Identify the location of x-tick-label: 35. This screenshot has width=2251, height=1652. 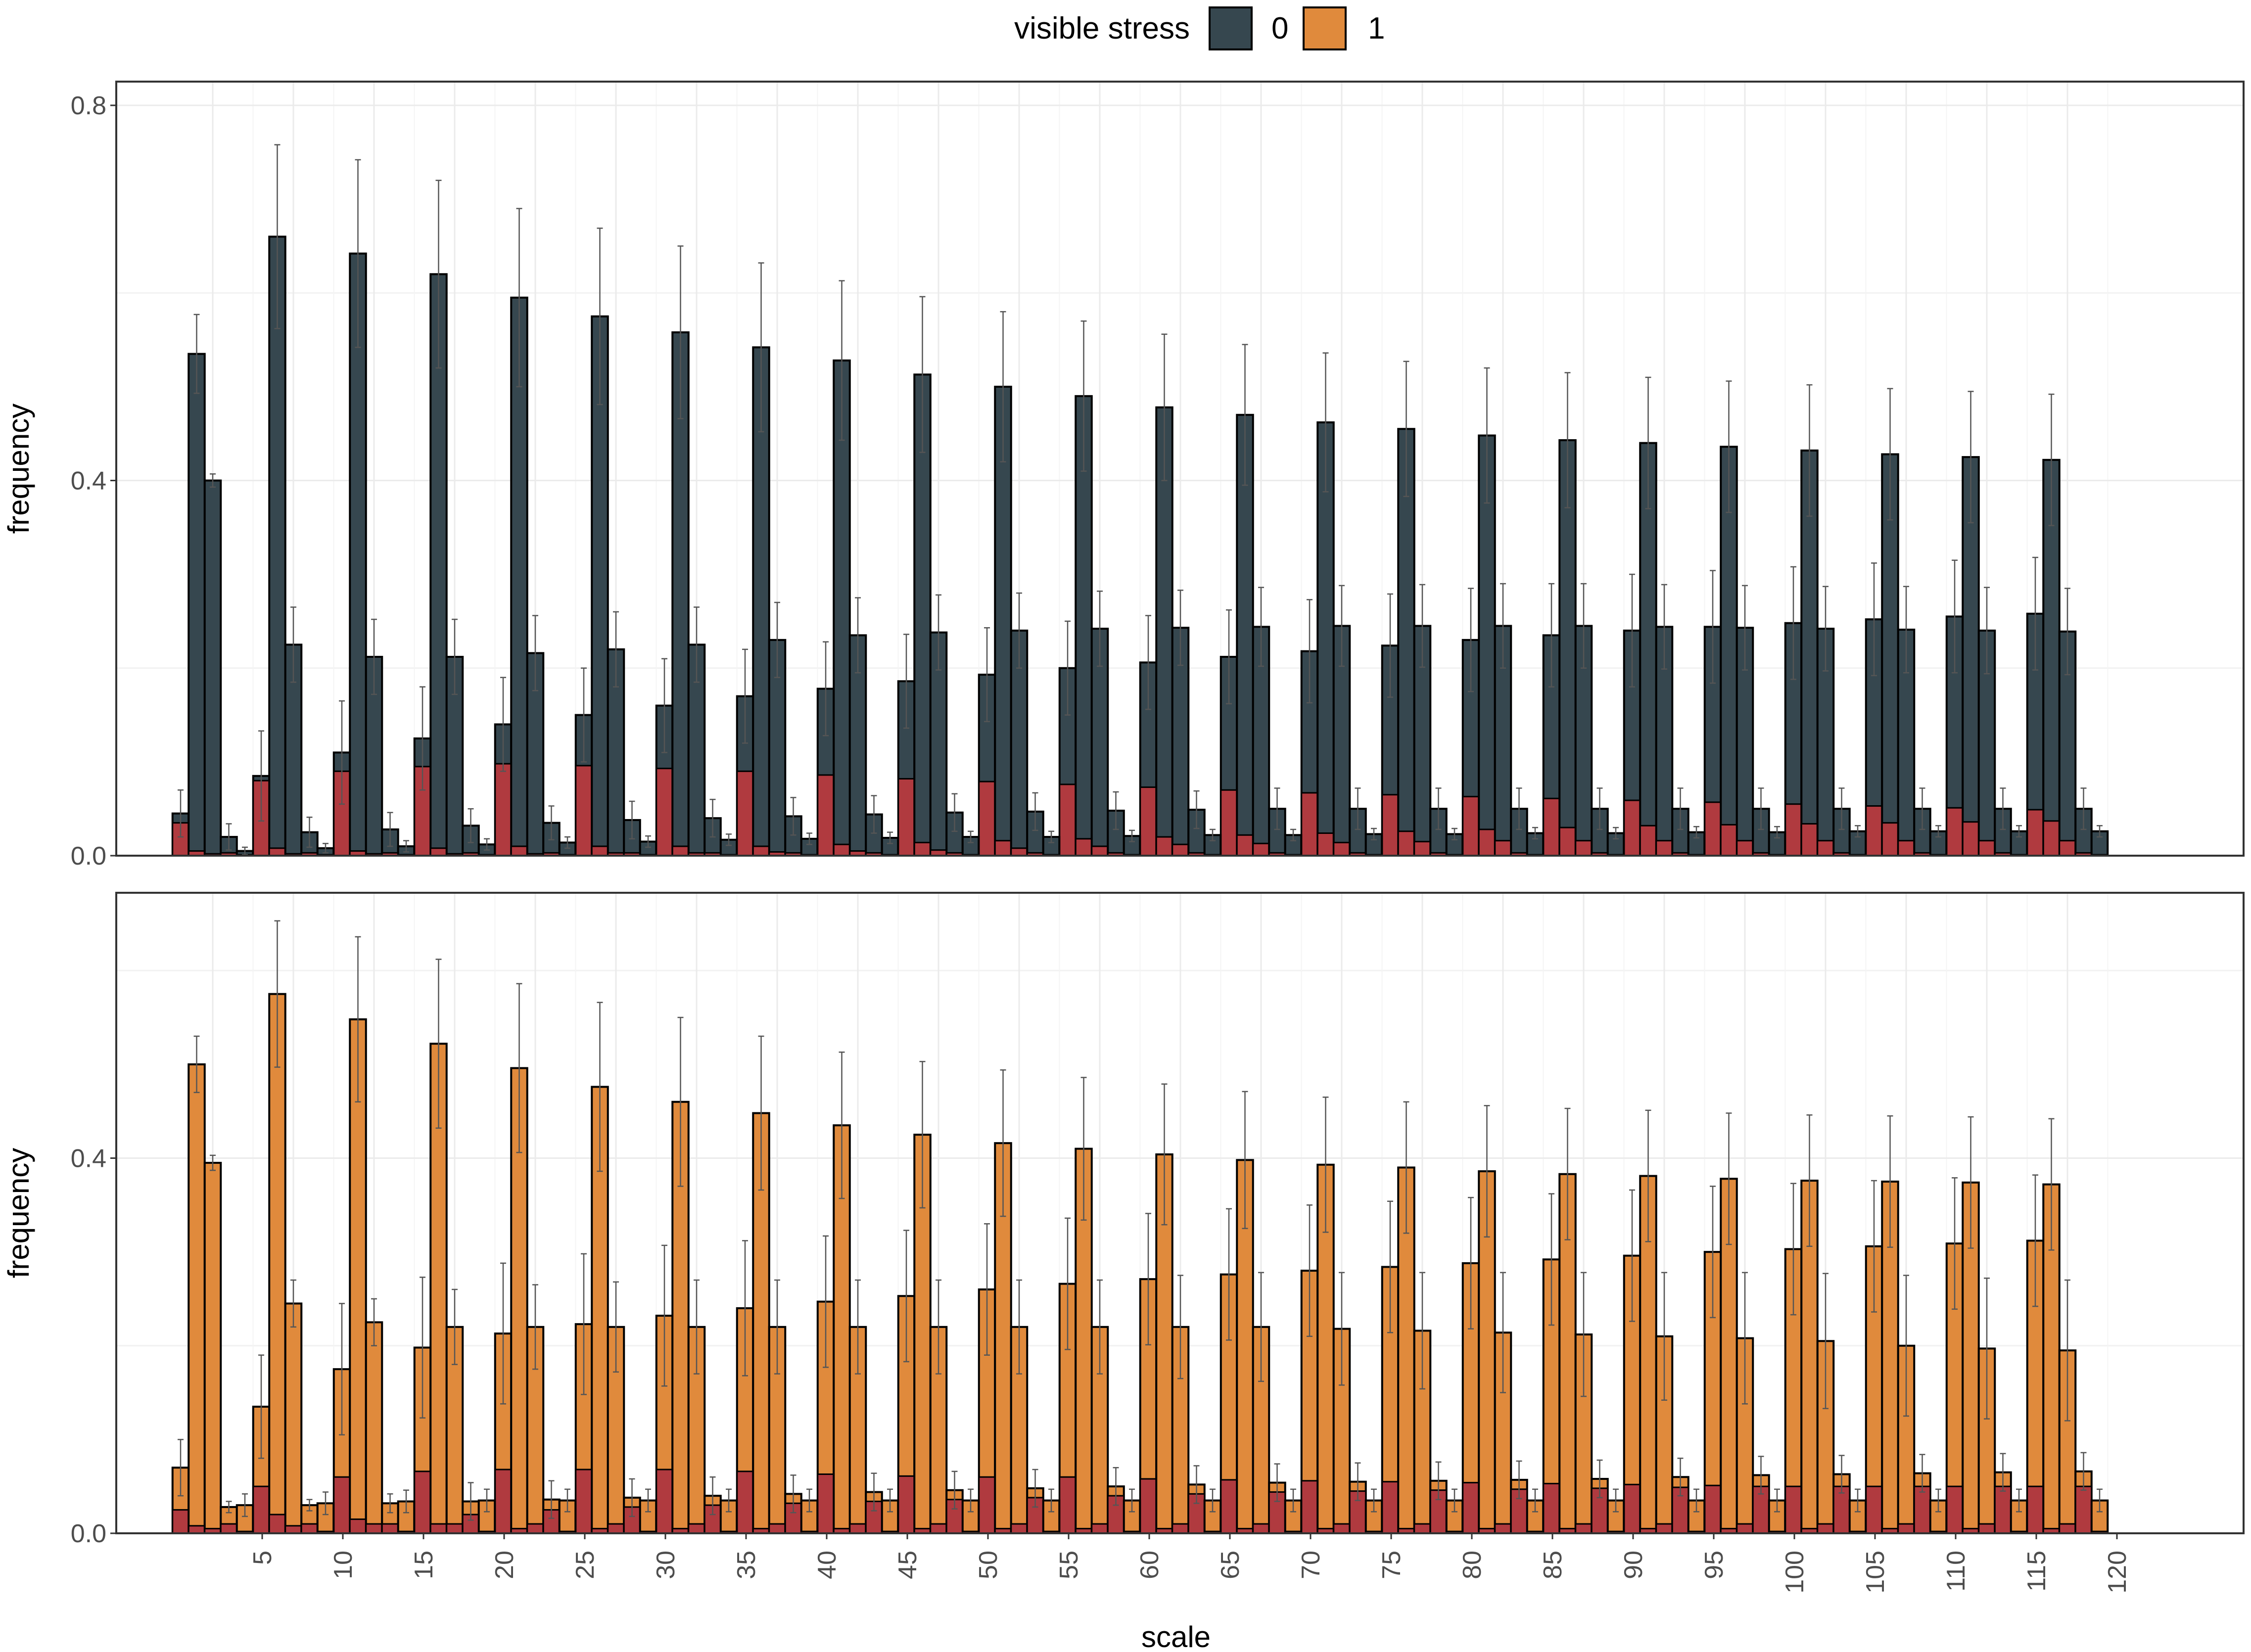
(746, 1565).